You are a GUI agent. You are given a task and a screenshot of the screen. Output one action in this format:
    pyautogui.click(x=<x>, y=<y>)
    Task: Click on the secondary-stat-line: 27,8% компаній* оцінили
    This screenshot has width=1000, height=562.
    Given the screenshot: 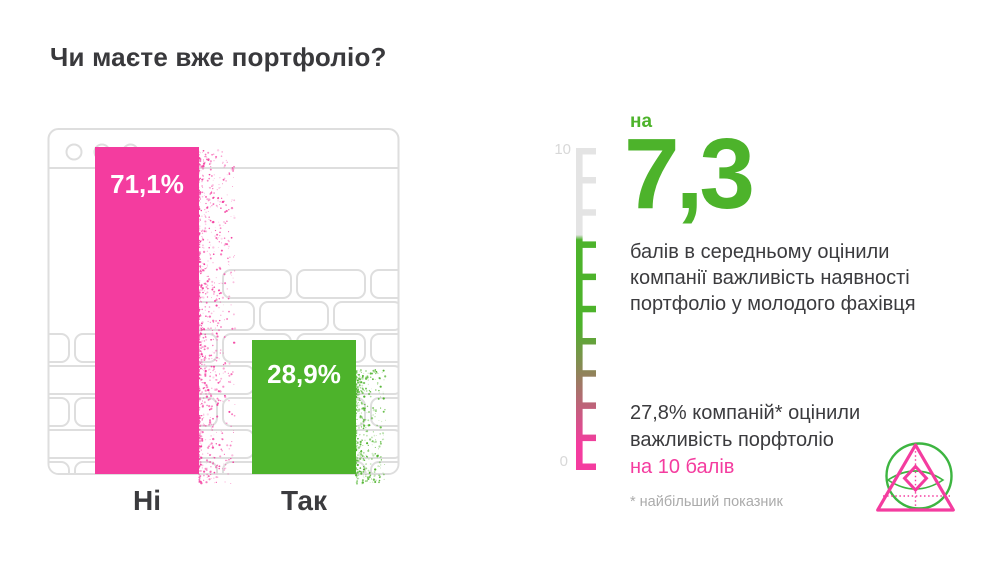 What is the action you would take?
    pyautogui.click(x=745, y=413)
    